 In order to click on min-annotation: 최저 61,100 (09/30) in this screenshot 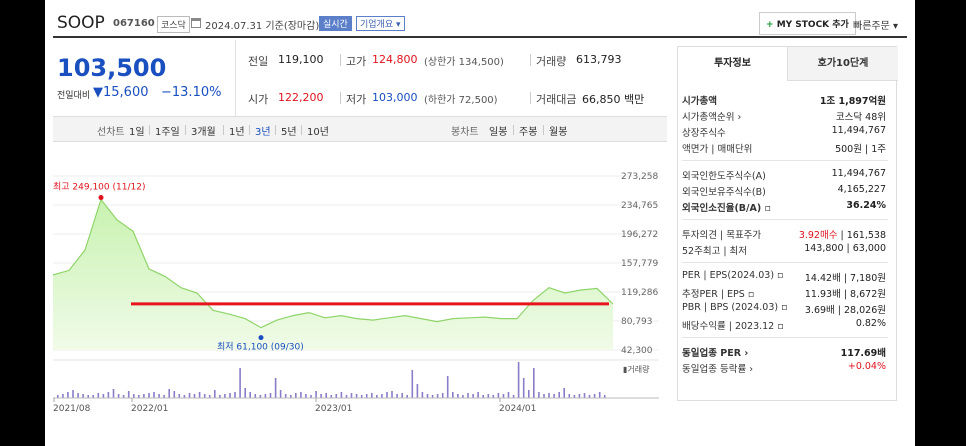, I will do `click(260, 347)`.